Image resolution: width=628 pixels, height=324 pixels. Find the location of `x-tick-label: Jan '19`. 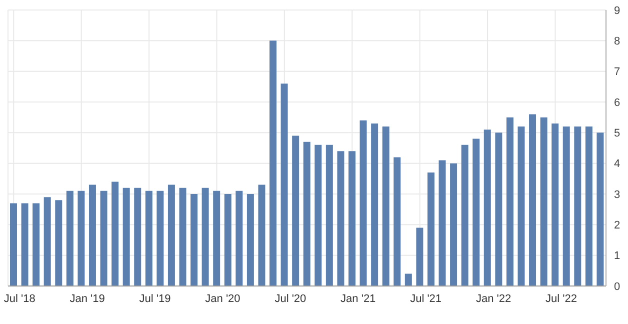

x-tick-label: Jan '19 is located at coordinates (87, 298).